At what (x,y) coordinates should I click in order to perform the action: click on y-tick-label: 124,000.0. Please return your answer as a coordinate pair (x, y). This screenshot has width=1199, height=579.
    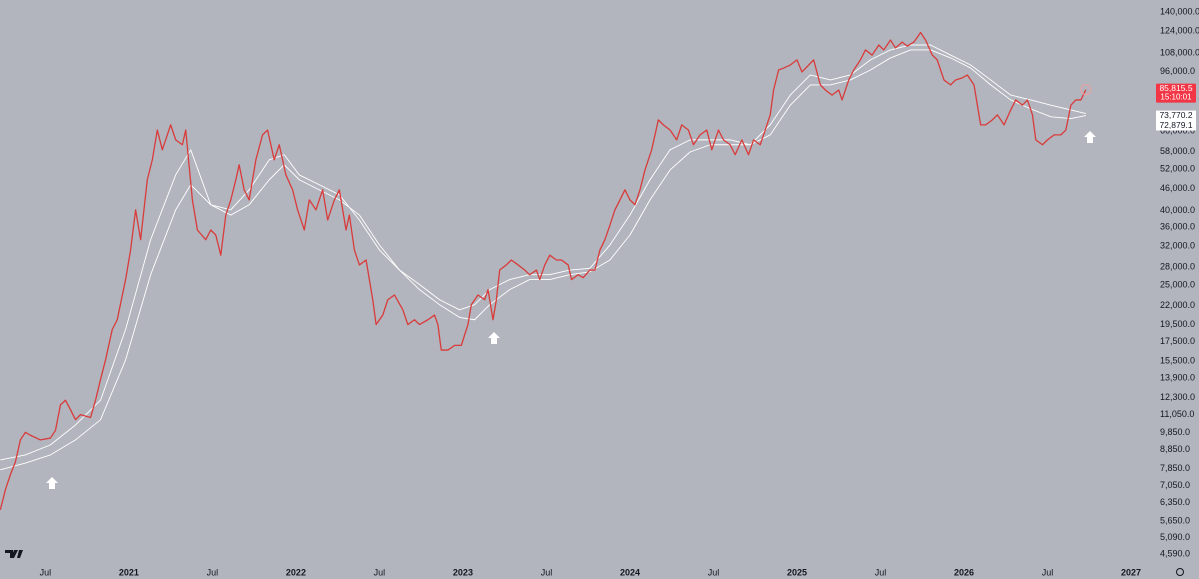
    Looking at the image, I should click on (1179, 31).